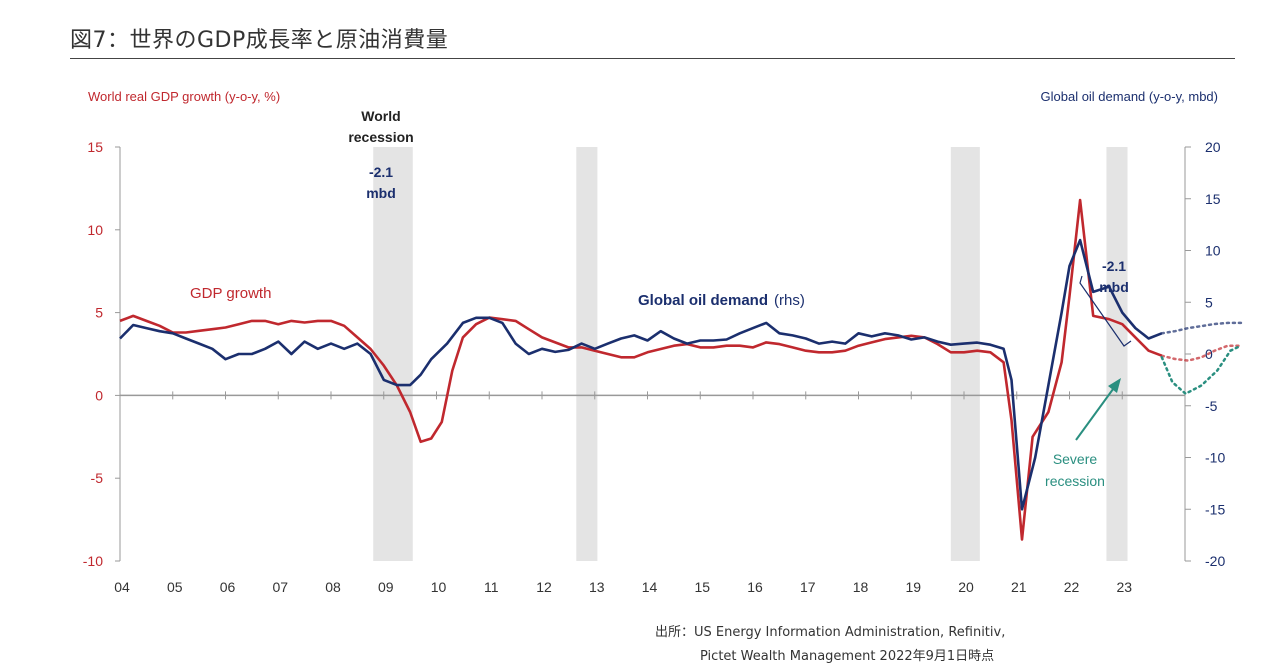 Image resolution: width=1280 pixels, height=670 pixels. I want to click on x-tick-label: 11, so click(491, 587).